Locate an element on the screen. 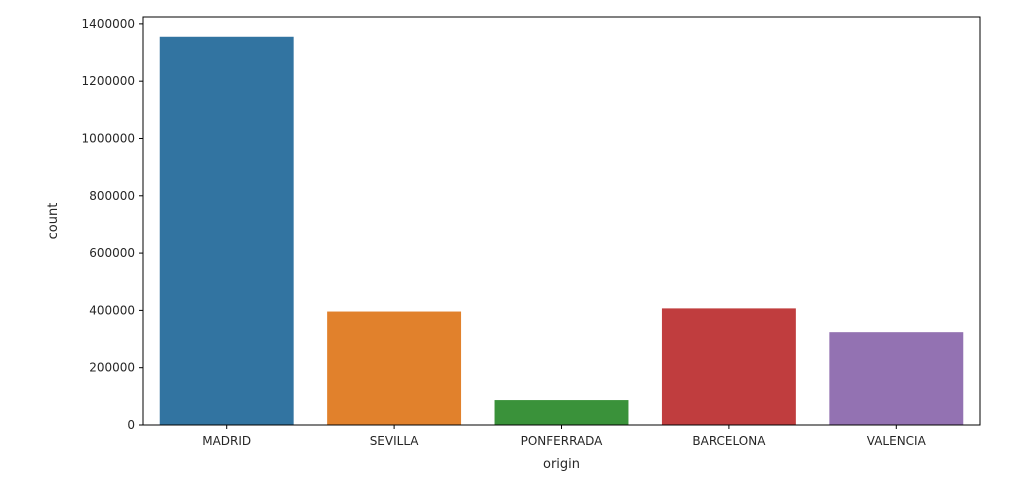 The image size is (1023, 481). y-tick-label: 800000 is located at coordinates (112, 196).